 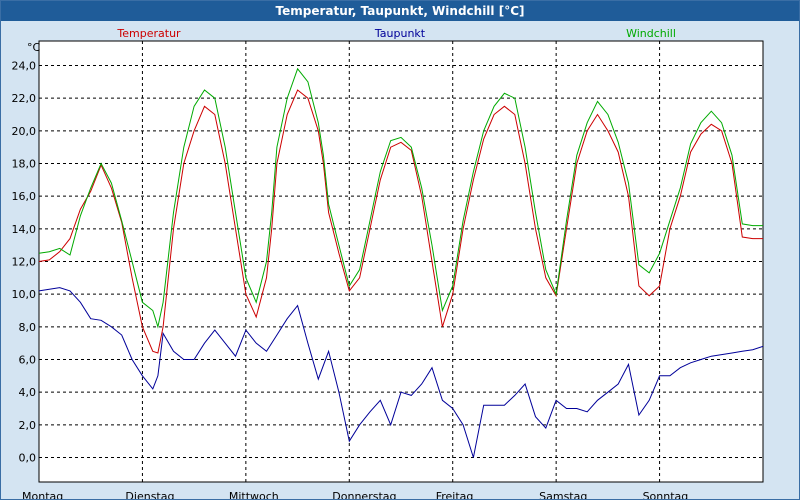 I want to click on x-day-label: Donnerstag, so click(x=364, y=494).